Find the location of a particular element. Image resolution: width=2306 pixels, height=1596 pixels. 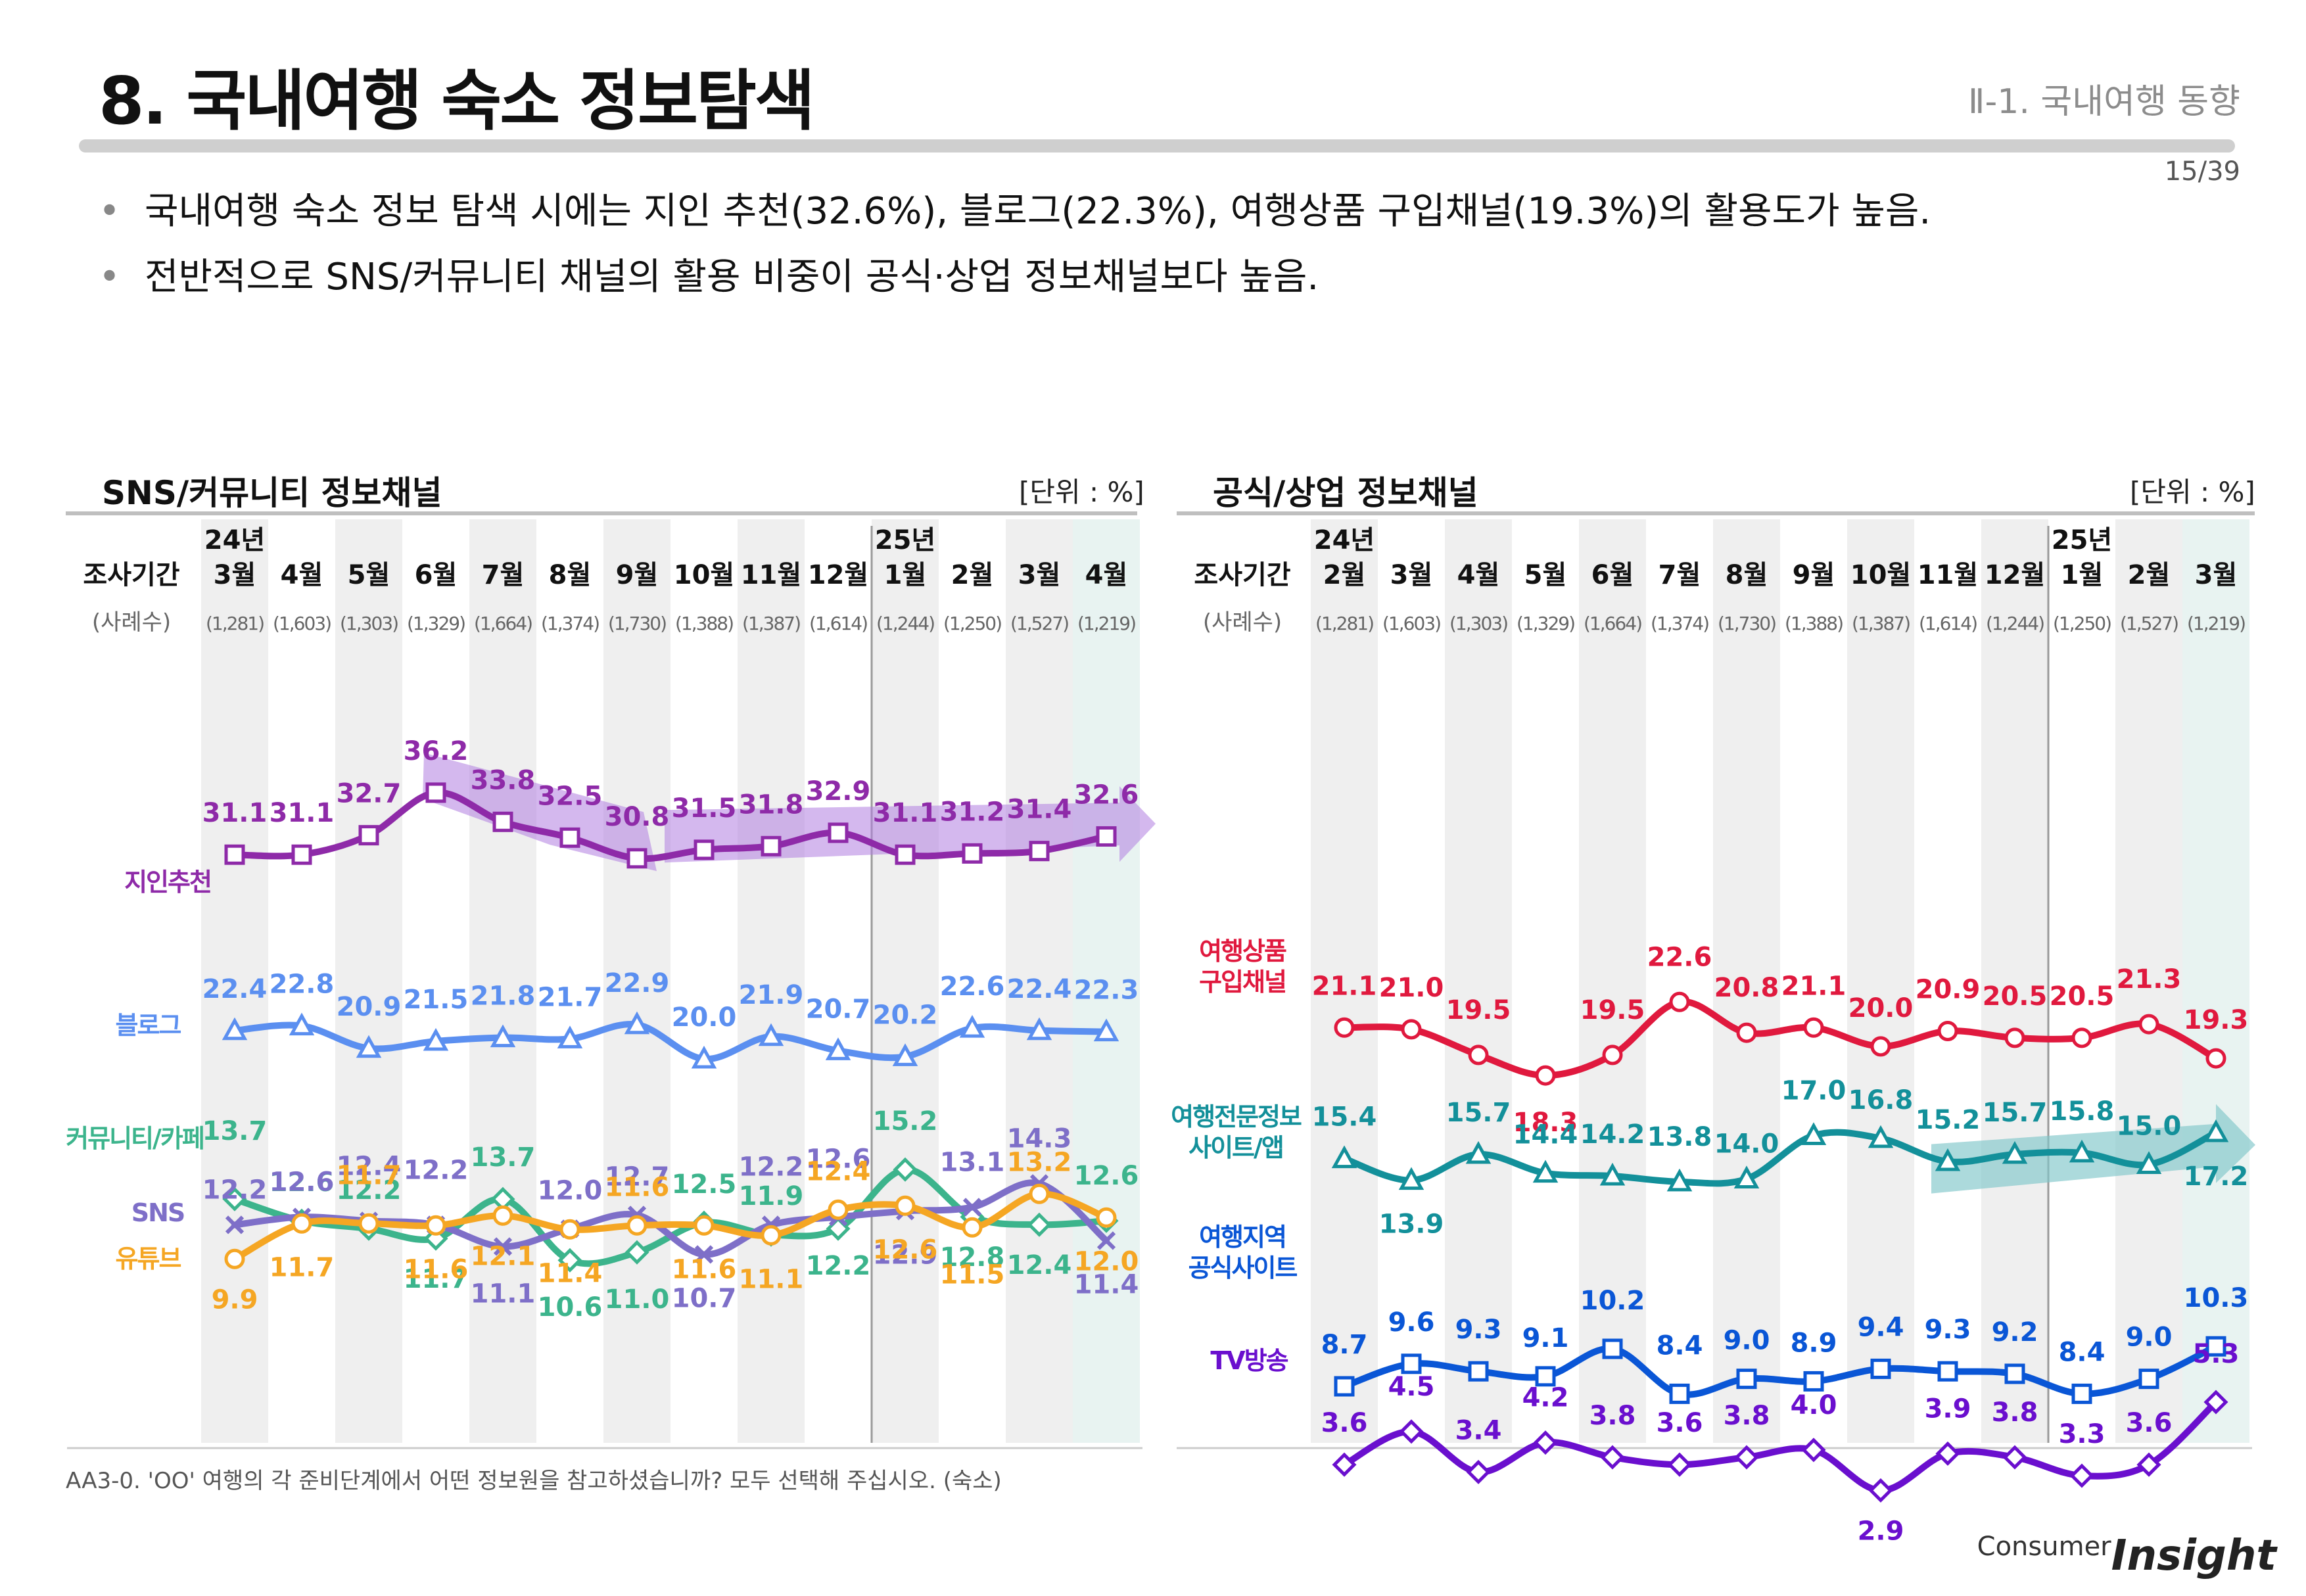

month-tick-label: 10월 is located at coordinates (1880, 575).